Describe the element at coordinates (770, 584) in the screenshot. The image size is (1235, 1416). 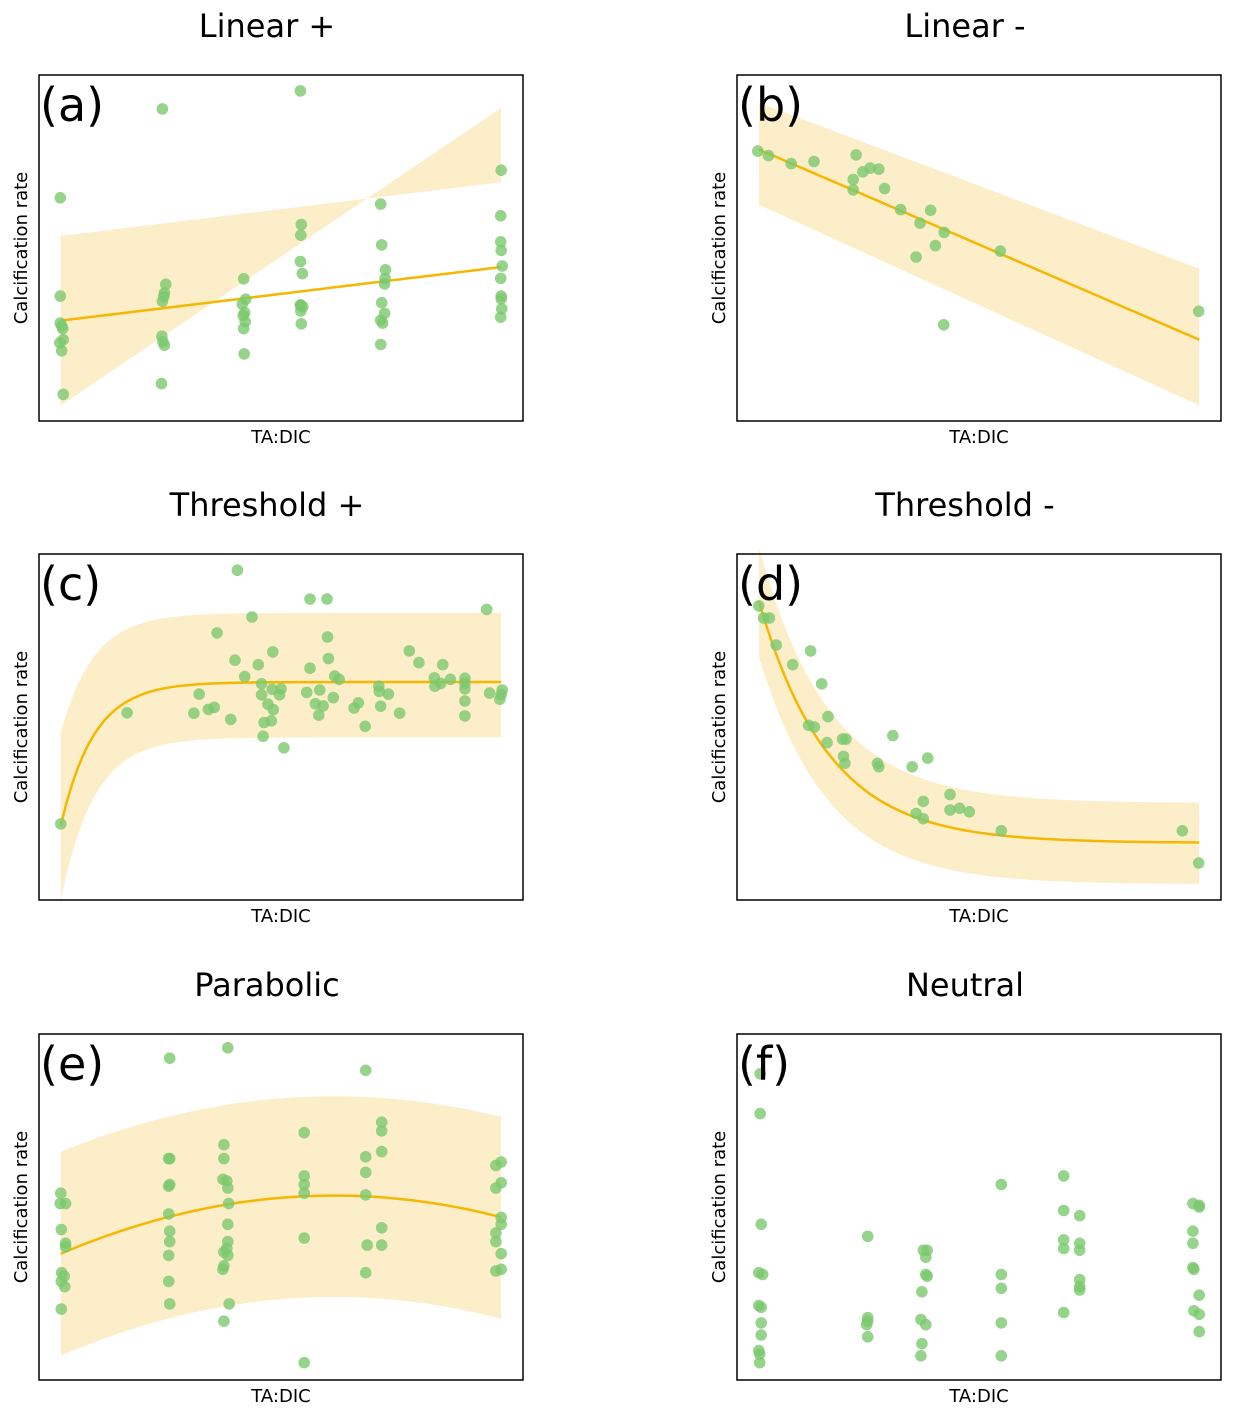
I see `panel-label: (d)` at that location.